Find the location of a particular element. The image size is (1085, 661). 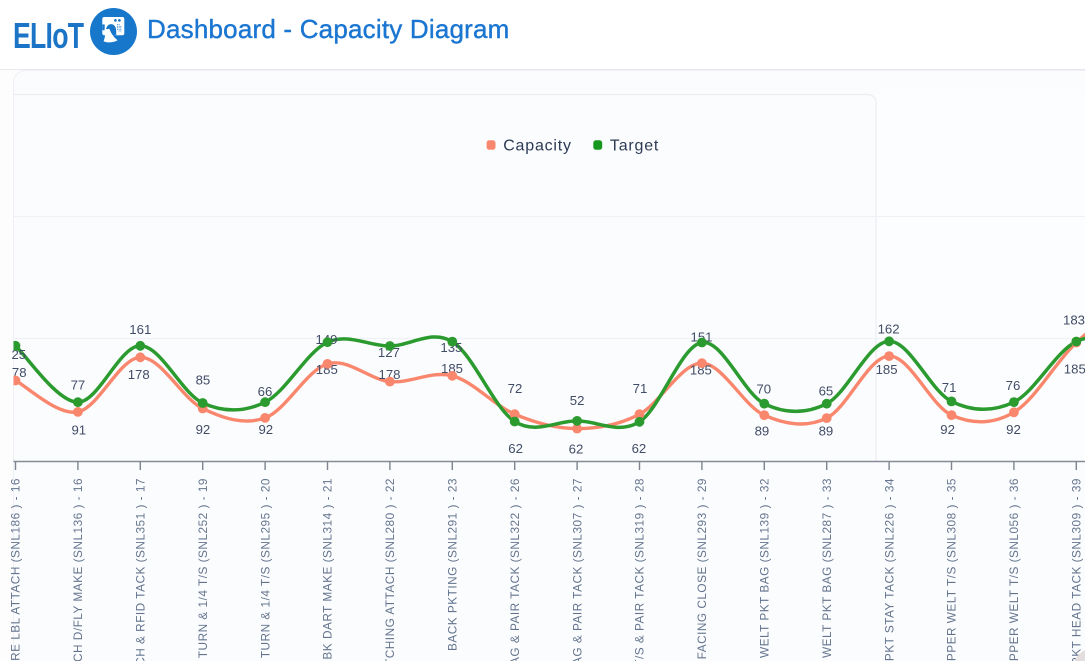

svg-text:BK PKT FACING CLOSE (SNL293 ): BK PKT FACING CLOSE (SNL293 ) - 29 is located at coordinates (702, 569).